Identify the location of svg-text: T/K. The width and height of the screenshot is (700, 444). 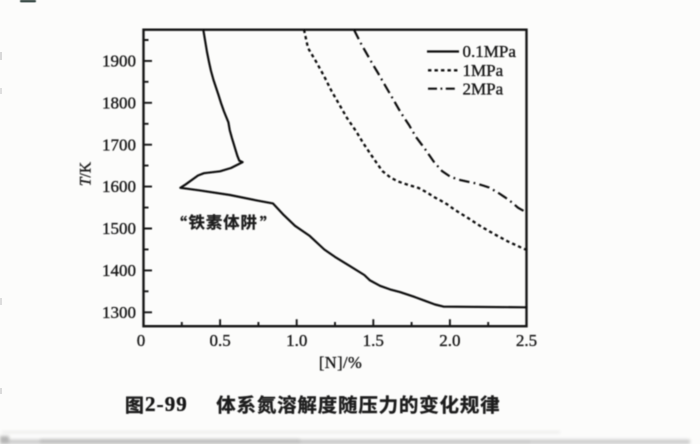
(86, 173).